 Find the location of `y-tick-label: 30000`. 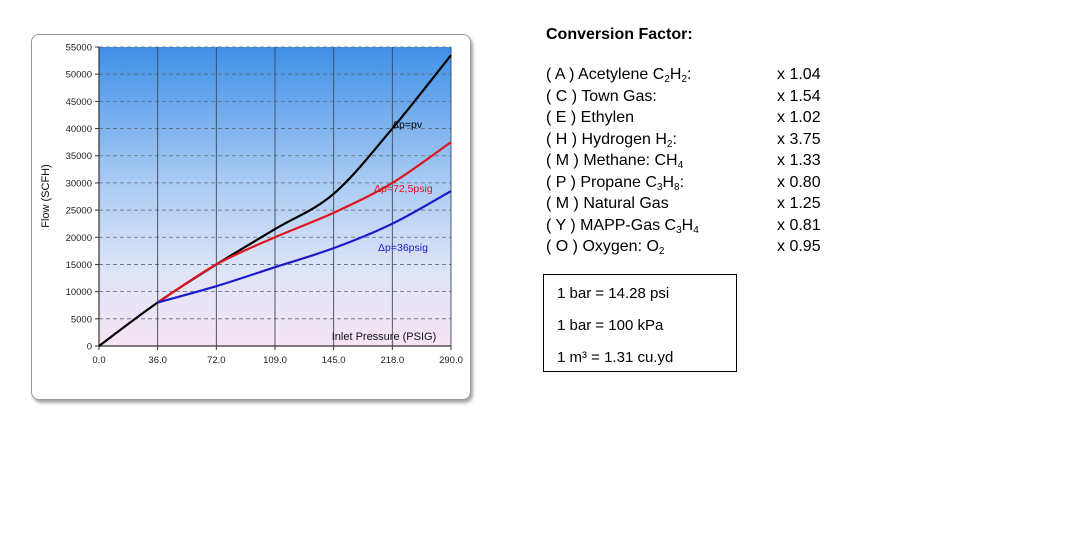

y-tick-label: 30000 is located at coordinates (79, 183).